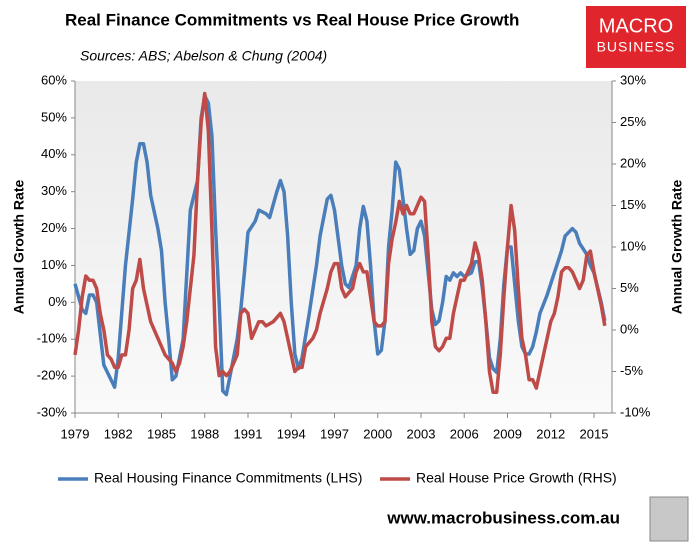 The height and width of the screenshot is (545, 694). What do you see at coordinates (54, 153) in the screenshot?
I see `y-tick-label: 40%` at bounding box center [54, 153].